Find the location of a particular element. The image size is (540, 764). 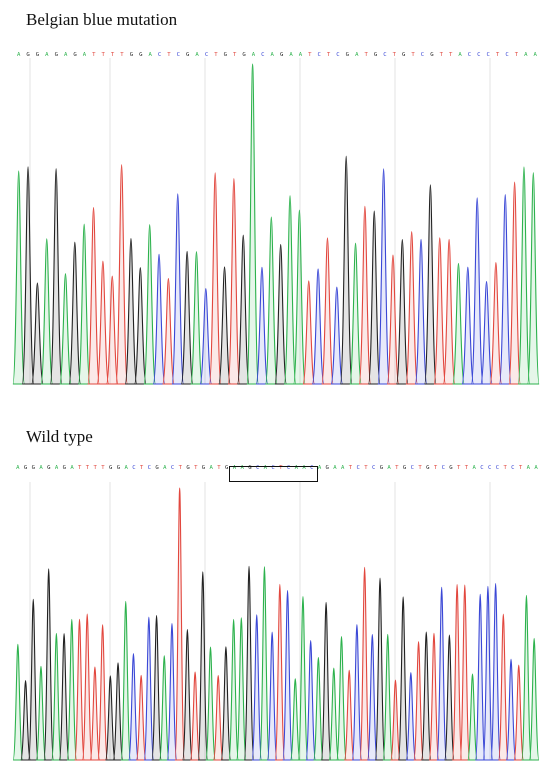

mutation-panel-title: Belgian blue mutation is located at coordinates (102, 19).